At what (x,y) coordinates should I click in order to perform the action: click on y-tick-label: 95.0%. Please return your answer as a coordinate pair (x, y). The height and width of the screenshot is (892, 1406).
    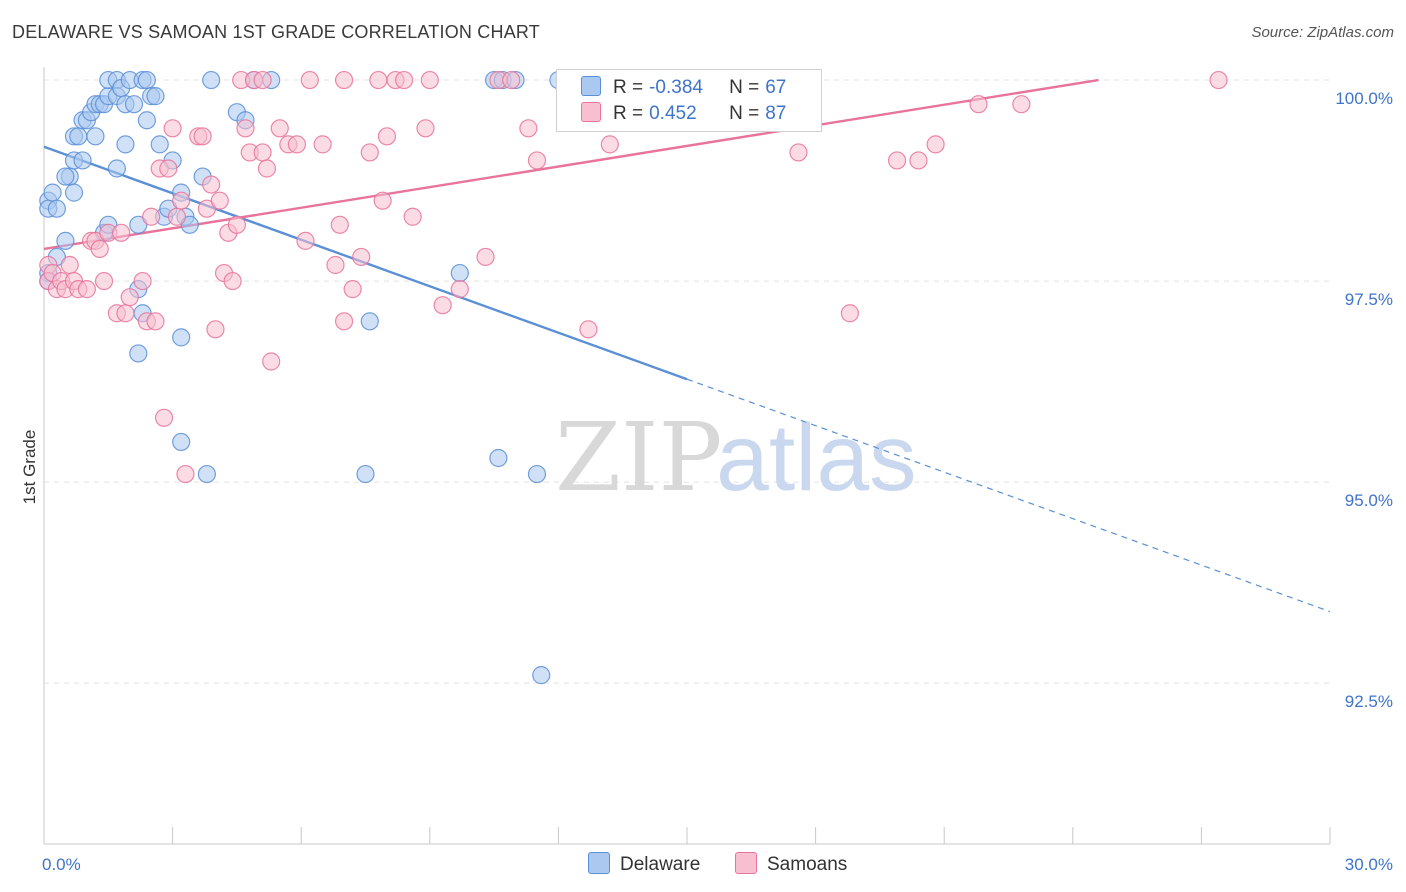
    Looking at the image, I should click on (1369, 500).